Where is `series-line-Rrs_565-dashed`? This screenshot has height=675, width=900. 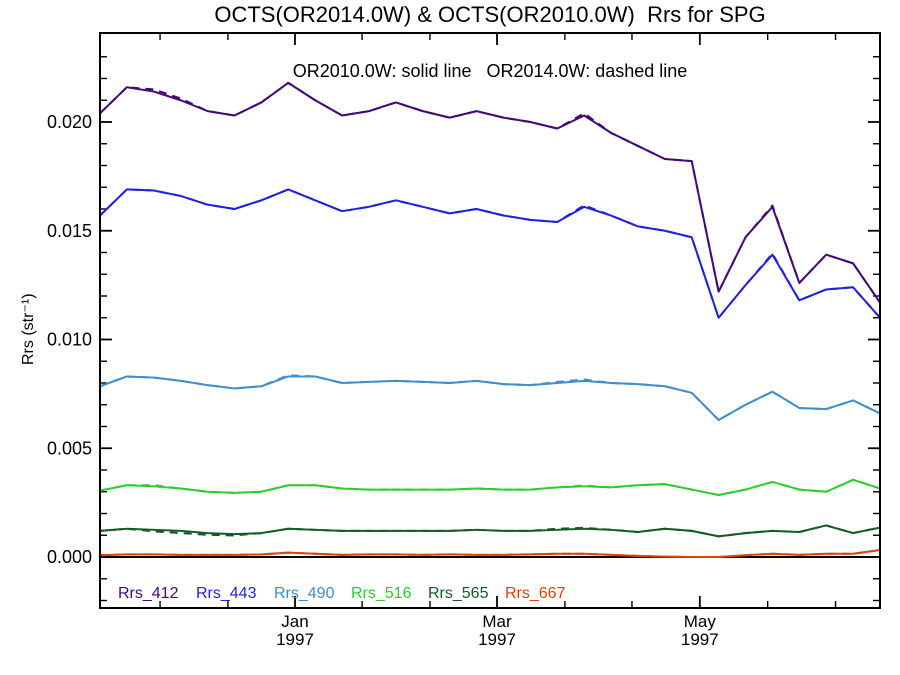 series-line-Rrs_565-dashed is located at coordinates (490, 531).